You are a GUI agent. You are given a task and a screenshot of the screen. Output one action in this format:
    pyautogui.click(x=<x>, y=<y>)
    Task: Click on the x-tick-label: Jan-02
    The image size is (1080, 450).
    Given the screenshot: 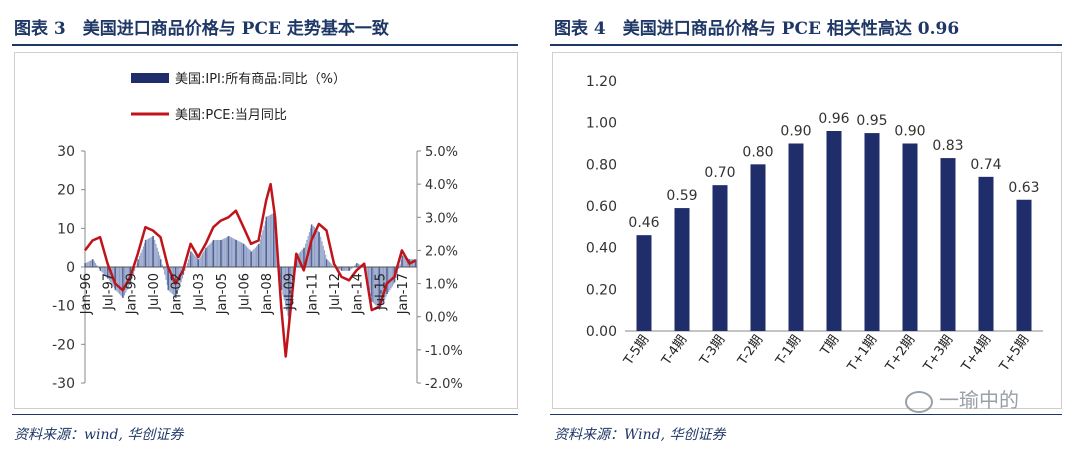 What is the action you would take?
    pyautogui.click(x=177, y=294)
    